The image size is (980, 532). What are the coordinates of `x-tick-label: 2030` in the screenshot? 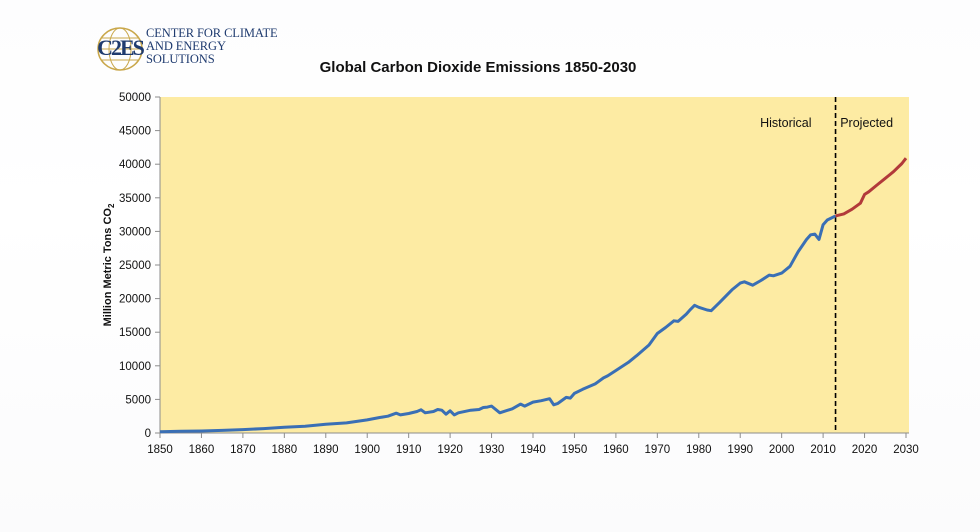 It's located at (906, 450).